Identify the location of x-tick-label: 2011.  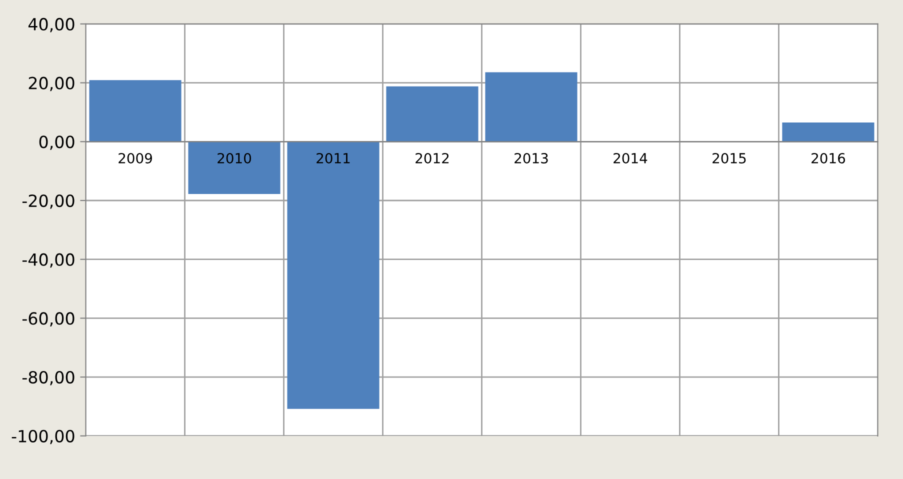
(333, 158).